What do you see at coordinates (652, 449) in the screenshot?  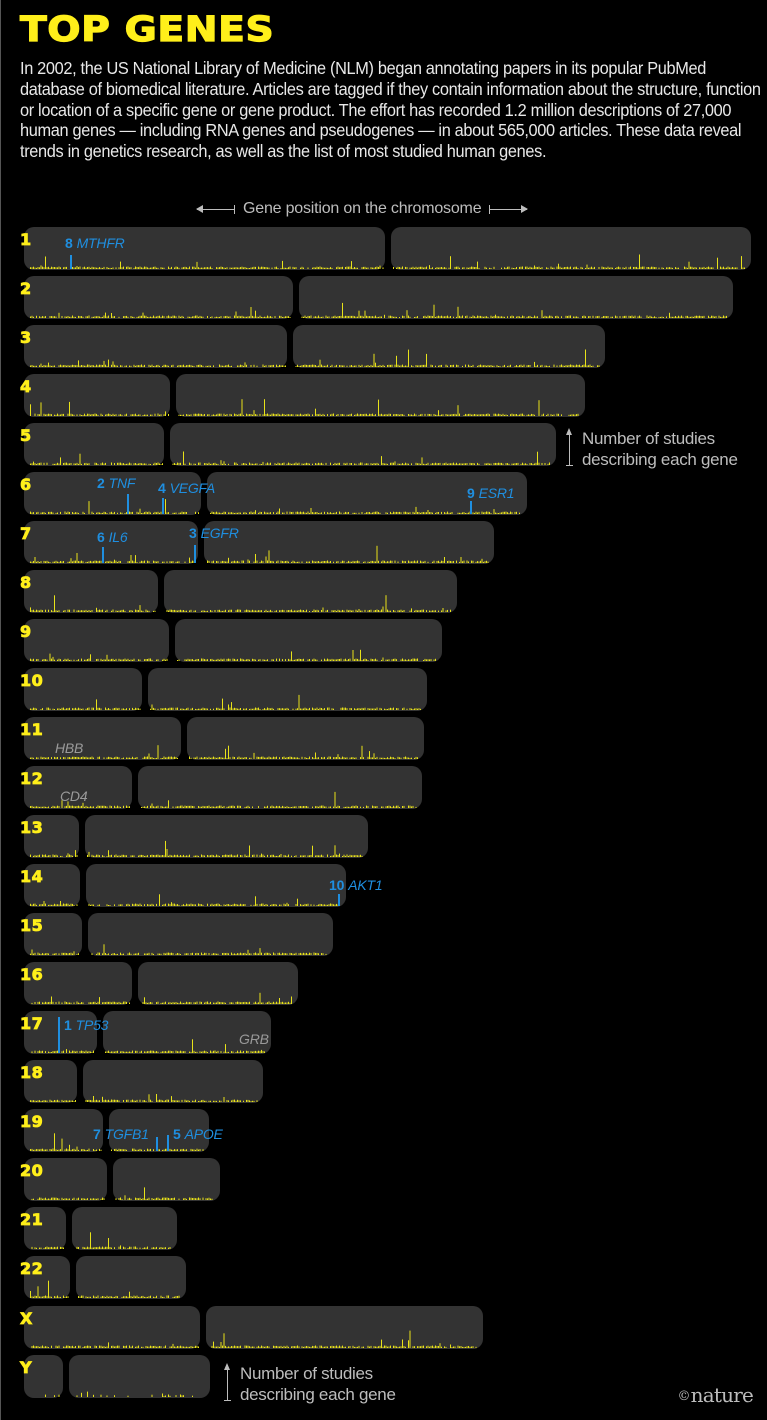 I see `y-axis-legend-top: Number of studies describing each gene` at bounding box center [652, 449].